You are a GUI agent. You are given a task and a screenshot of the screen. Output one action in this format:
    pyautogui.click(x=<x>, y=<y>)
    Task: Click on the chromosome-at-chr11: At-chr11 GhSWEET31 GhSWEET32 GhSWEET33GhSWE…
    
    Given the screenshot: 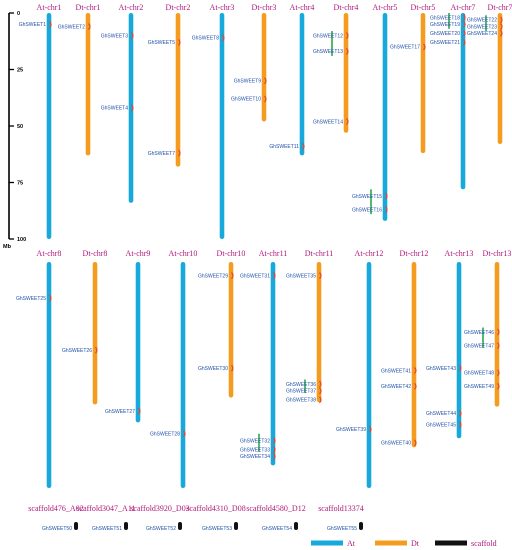 What is the action you would take?
    pyautogui.click(x=264, y=357)
    